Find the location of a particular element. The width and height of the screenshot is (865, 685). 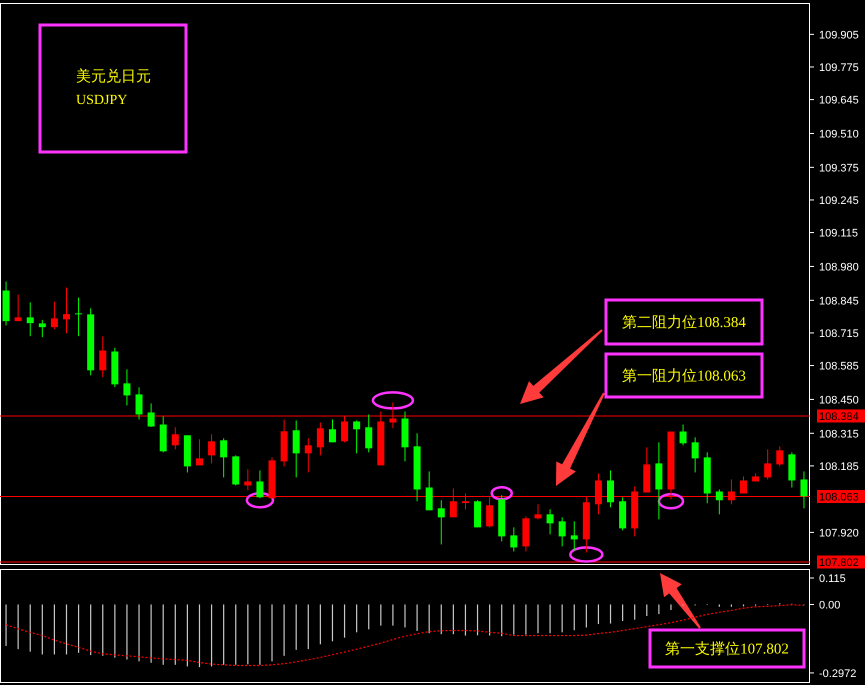

y-tick-label: 109.905 is located at coordinates (839, 35).